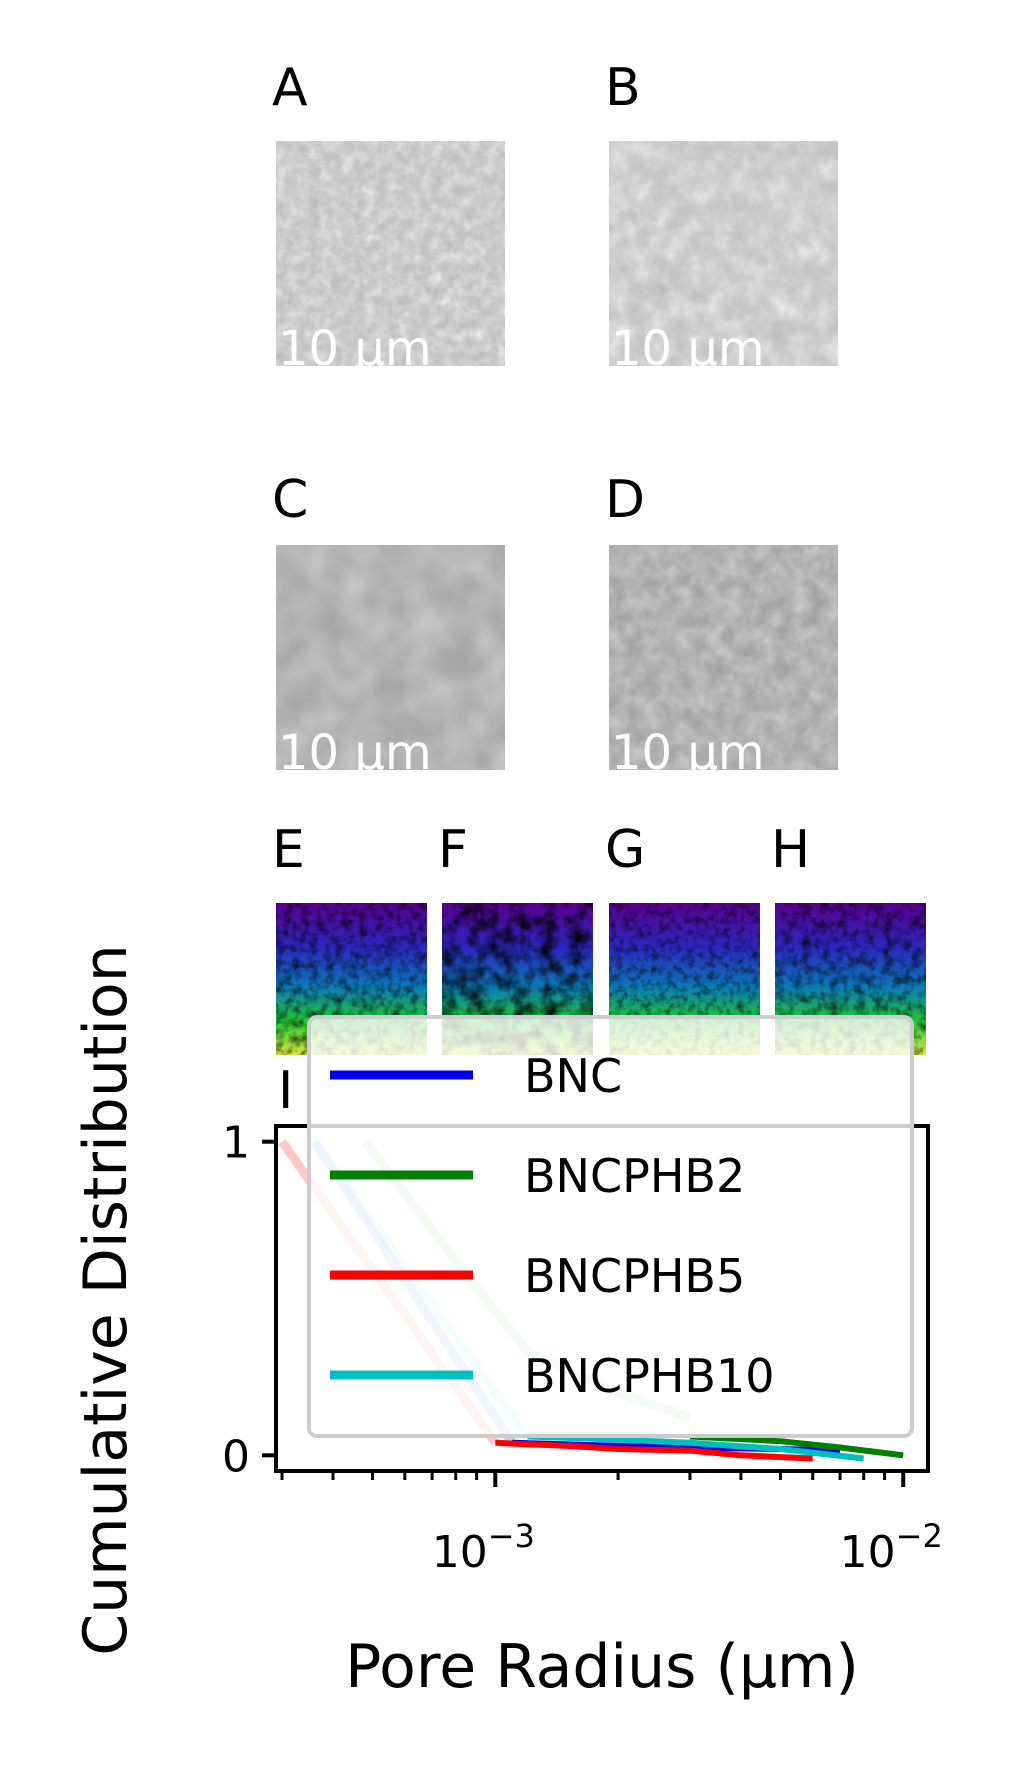 This screenshot has width=1028, height=1768. Describe the element at coordinates (723, 659) in the screenshot. I see `sem-image-d: 10 µm` at that location.